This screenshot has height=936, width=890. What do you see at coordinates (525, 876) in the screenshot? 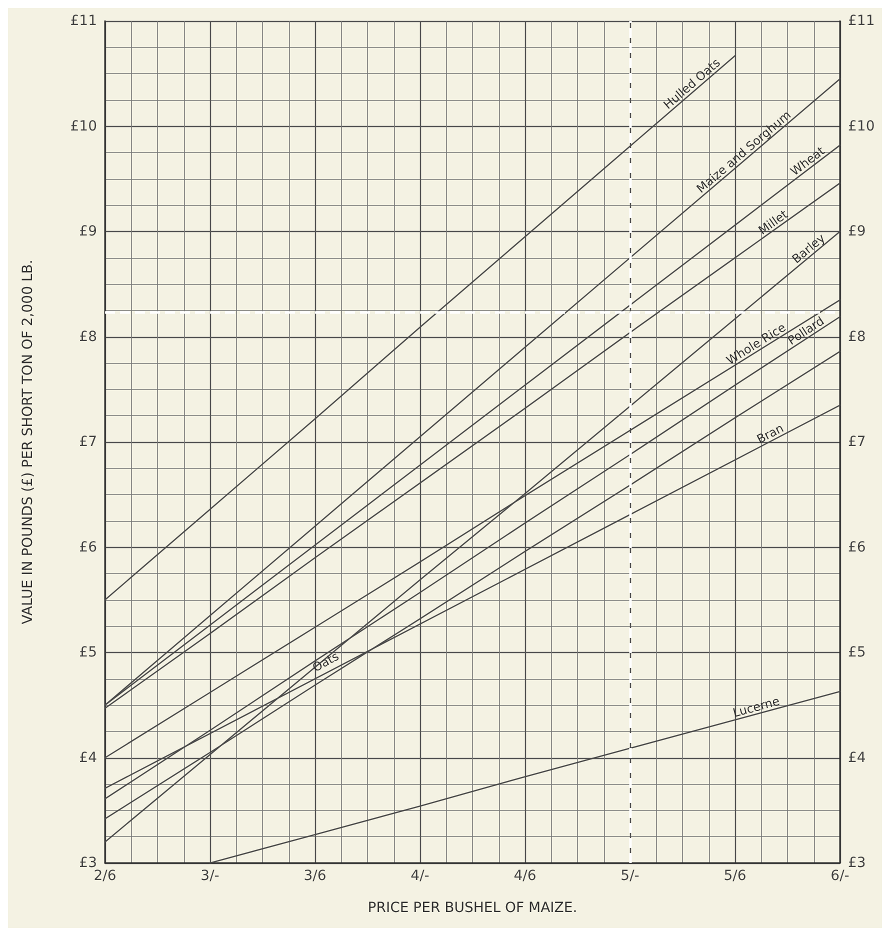
I see `x-tick-label: 4/6` at bounding box center [525, 876].